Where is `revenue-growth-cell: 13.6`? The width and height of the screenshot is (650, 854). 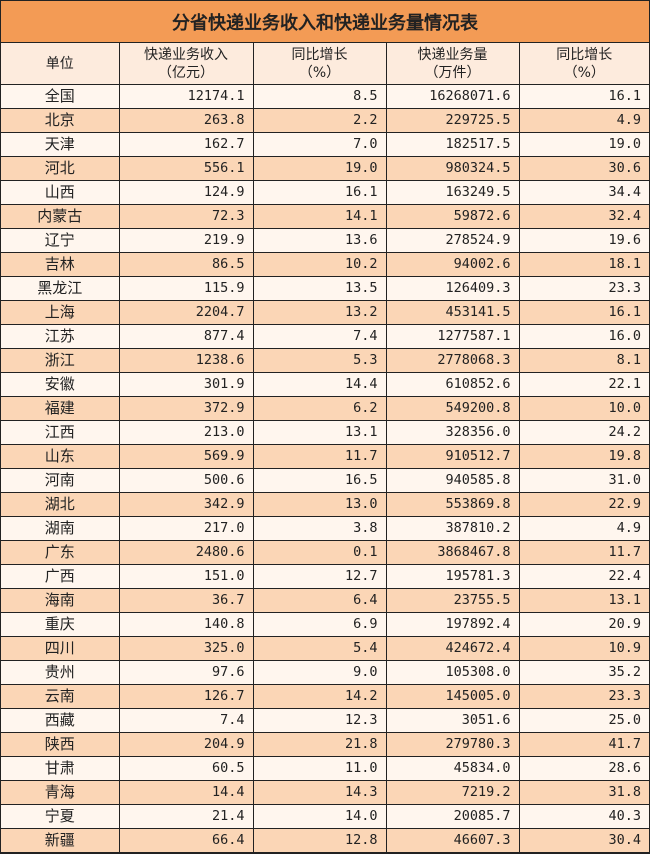 revenue-growth-cell: 13.6 is located at coordinates (319, 240).